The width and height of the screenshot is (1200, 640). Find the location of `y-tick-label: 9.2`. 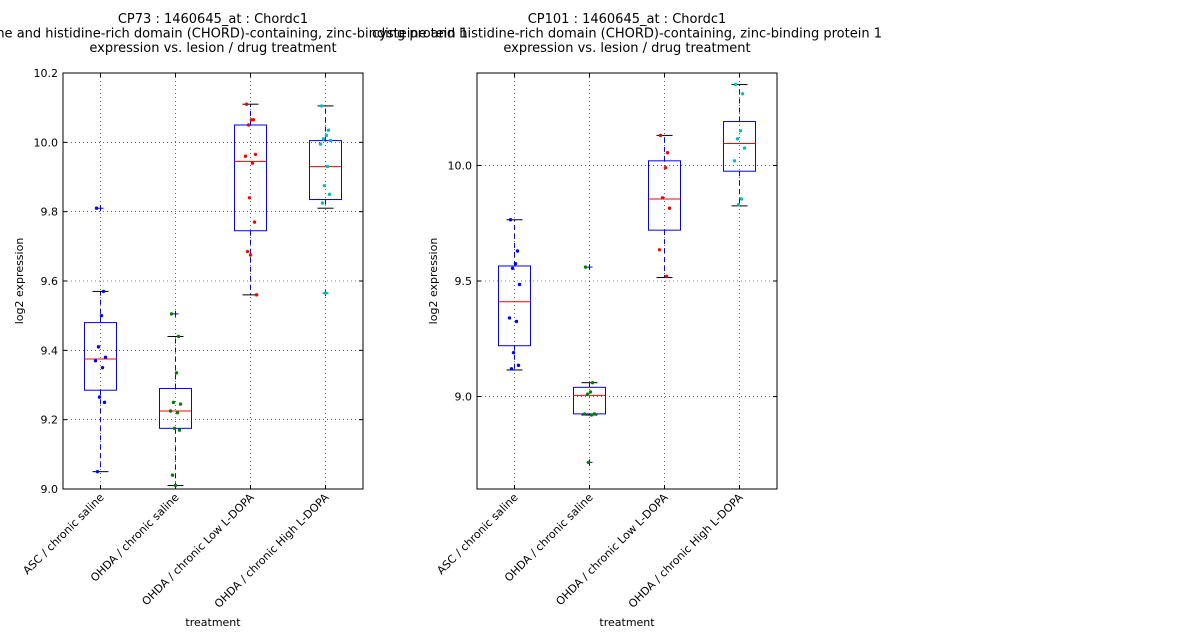

y-tick-label: 9.2 is located at coordinates (50, 420).